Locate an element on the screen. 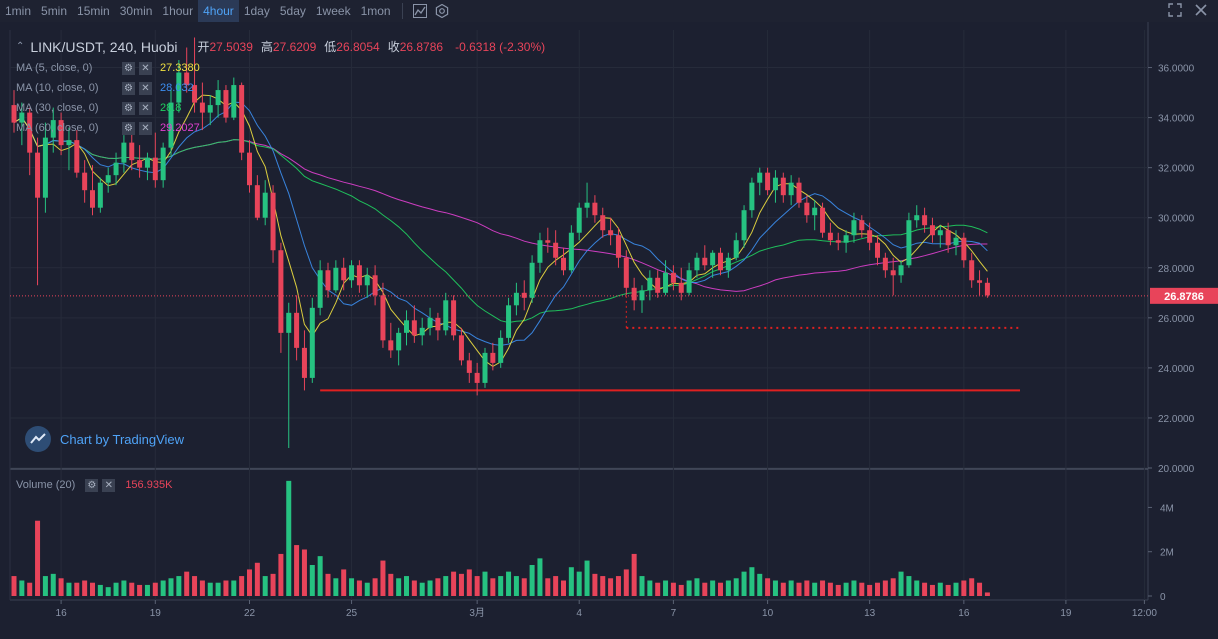 Image resolution: width=1218 pixels, height=639 pixels. time-tick-label: 16 is located at coordinates (62, 613).